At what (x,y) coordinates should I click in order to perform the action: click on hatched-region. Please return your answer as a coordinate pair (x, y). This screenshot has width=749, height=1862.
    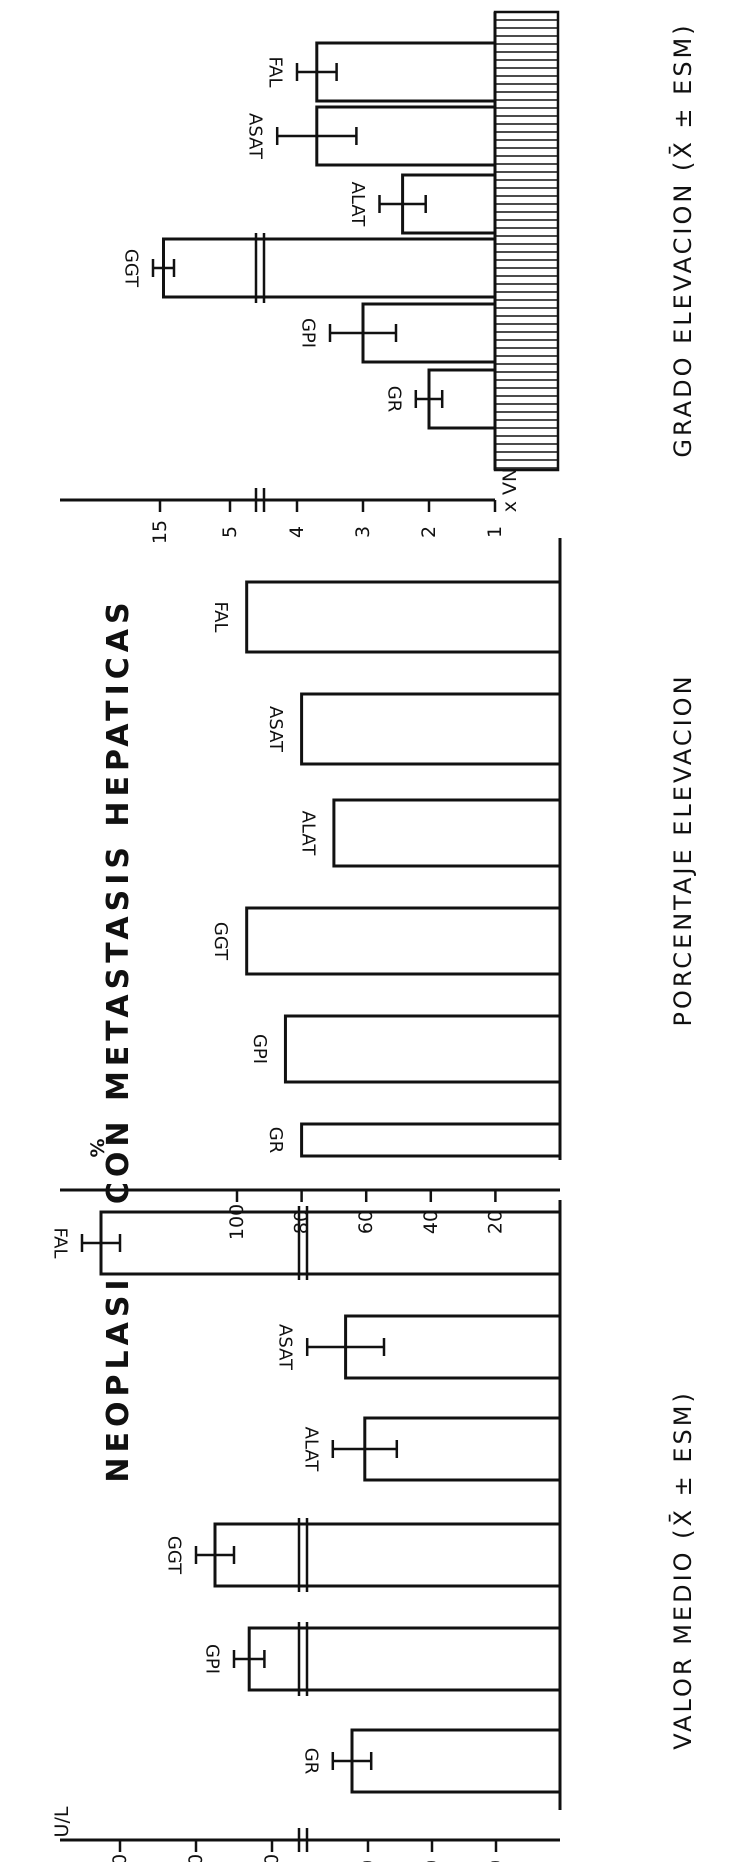
    Looking at the image, I should click on (526, 241).